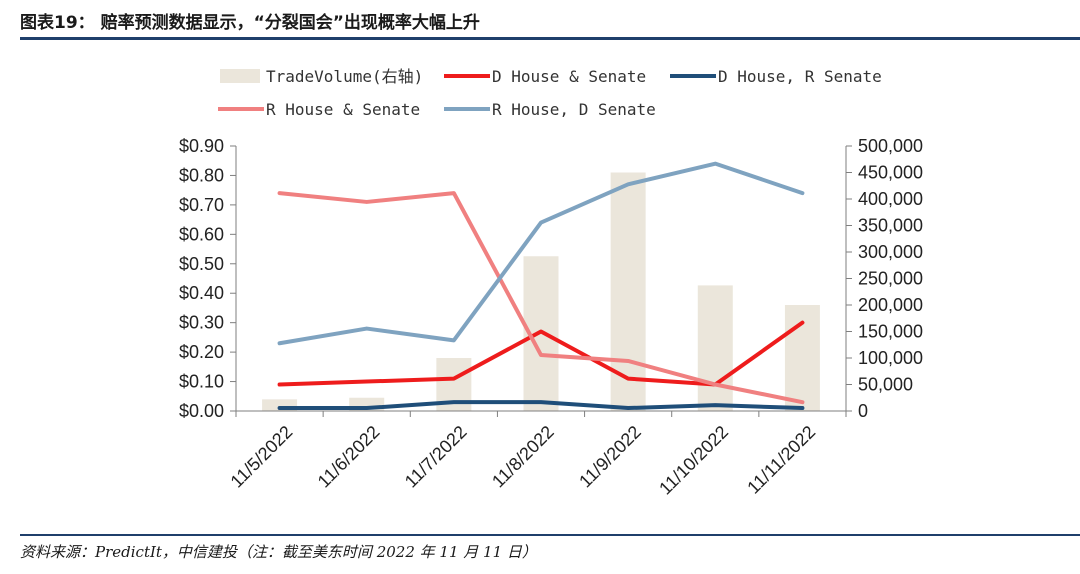 The image size is (1080, 574). Describe the element at coordinates (201, 234) in the screenshot. I see `left-tick-label: $0.60` at that location.